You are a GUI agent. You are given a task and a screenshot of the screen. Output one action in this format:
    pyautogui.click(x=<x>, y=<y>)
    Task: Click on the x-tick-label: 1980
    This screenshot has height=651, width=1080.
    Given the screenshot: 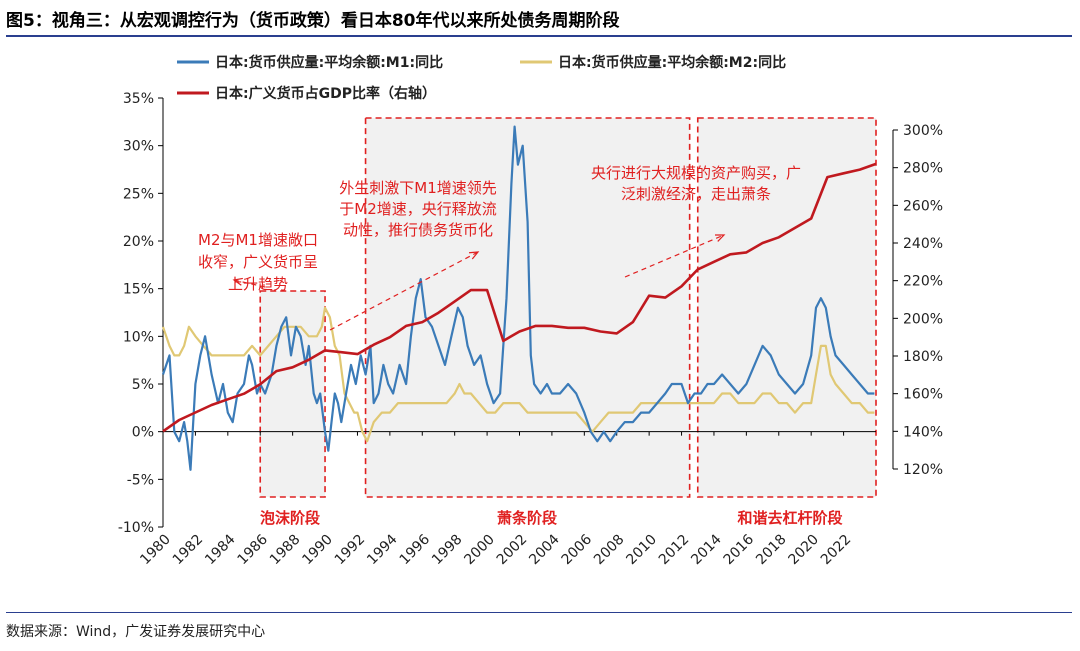 What is the action you would take?
    pyautogui.click(x=155, y=550)
    